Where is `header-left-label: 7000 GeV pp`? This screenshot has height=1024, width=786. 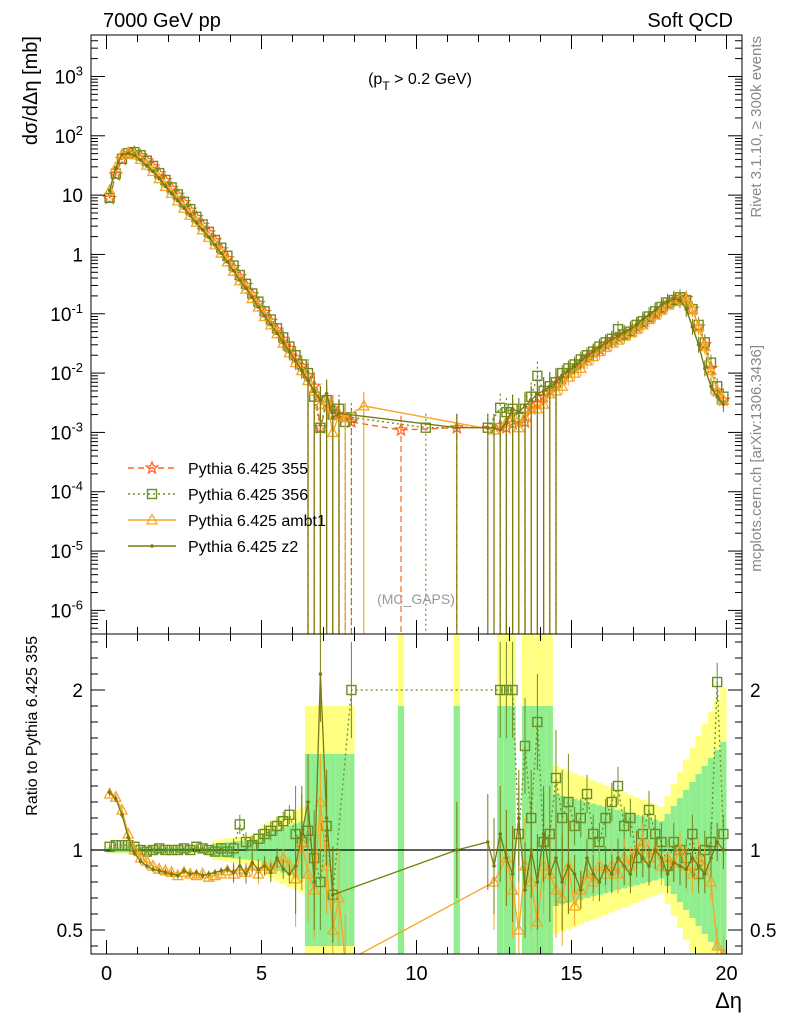 header-left-label: 7000 GeV pp is located at coordinates (162, 21).